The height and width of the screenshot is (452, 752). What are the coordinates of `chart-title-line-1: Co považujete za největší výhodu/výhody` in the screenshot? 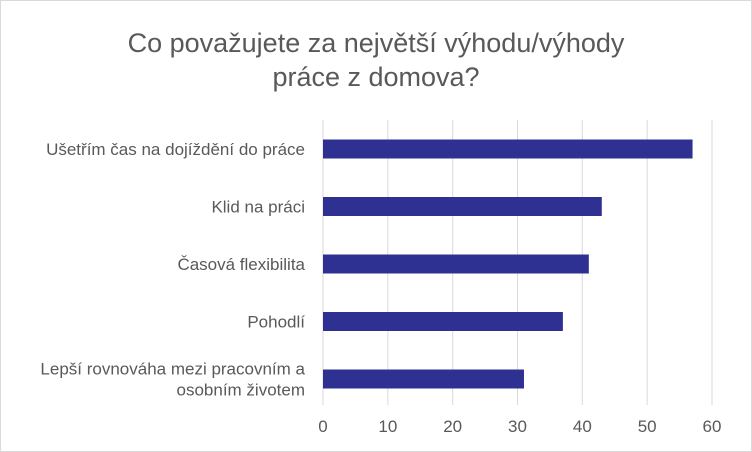 It's located at (376, 43).